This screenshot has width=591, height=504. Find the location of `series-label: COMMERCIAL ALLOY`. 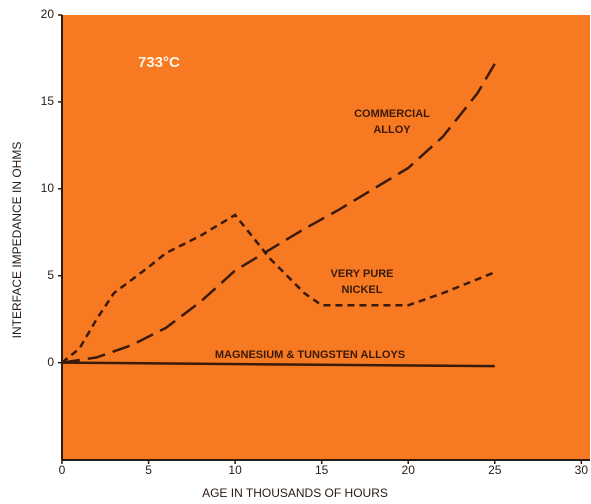

series-label: COMMERCIAL ALLOY is located at coordinates (392, 122).